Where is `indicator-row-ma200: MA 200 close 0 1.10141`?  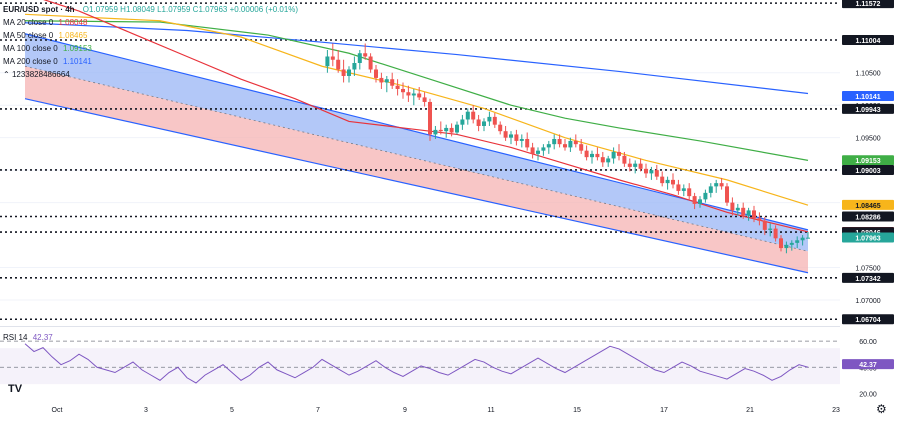 indicator-row-ma200: MA 200 close 0 1.10141 is located at coordinates (47, 61).